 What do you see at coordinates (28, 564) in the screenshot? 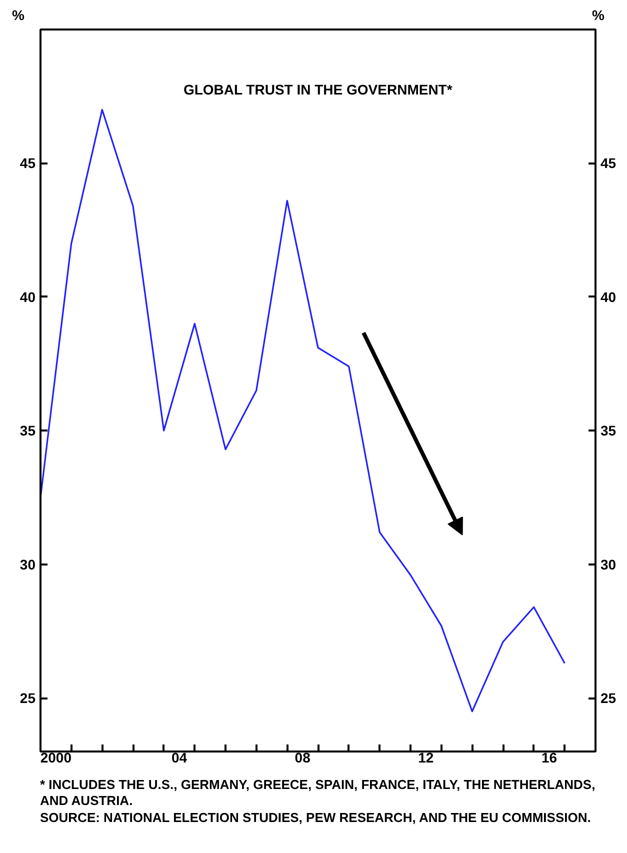
I see `y-tick-label: 30` at bounding box center [28, 564].